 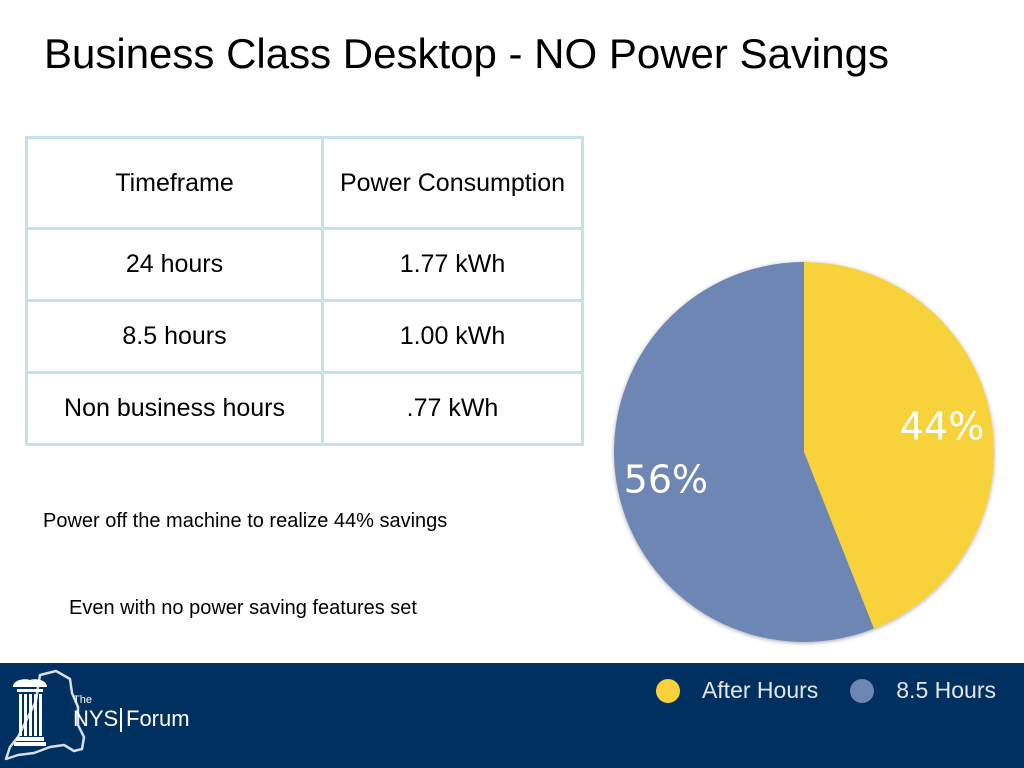 What do you see at coordinates (942, 427) in the screenshot?
I see `pie-data-label: 44%` at bounding box center [942, 427].